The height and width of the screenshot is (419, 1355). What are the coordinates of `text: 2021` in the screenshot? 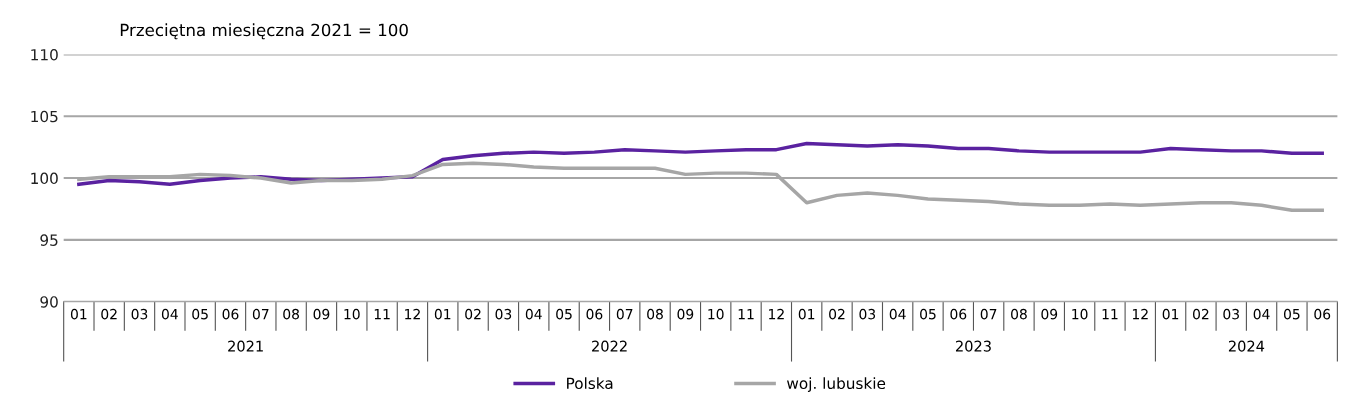 It's located at (245, 346).